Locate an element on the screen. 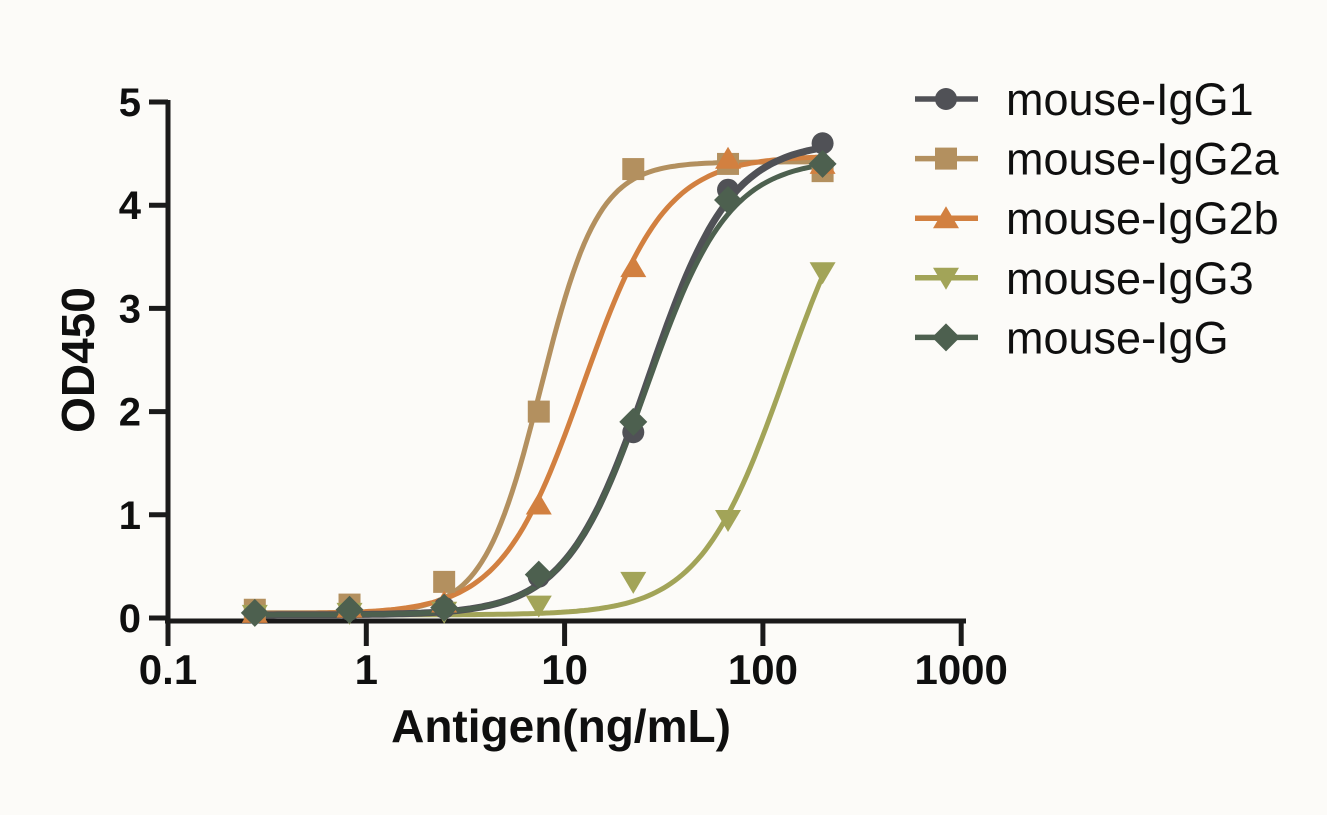 This screenshot has width=1327, height=815. x-tick-label: 10 is located at coordinates (564, 669).